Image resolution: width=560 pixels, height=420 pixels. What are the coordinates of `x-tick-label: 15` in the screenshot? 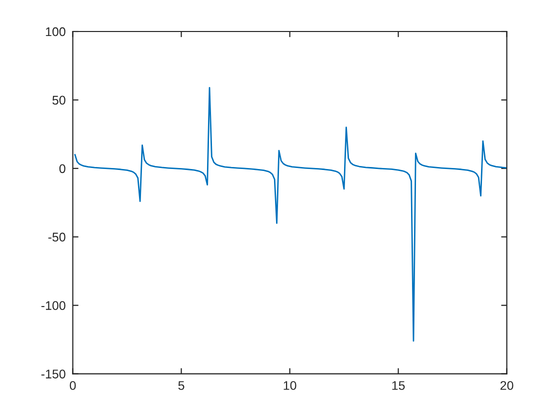 It's located at (398, 385).